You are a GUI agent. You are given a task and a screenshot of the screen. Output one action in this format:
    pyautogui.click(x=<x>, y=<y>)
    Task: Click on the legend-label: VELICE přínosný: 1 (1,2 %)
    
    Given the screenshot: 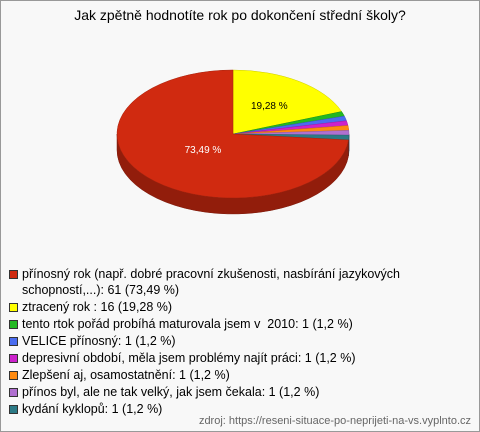 What is the action you would take?
    pyautogui.click(x=99, y=341)
    